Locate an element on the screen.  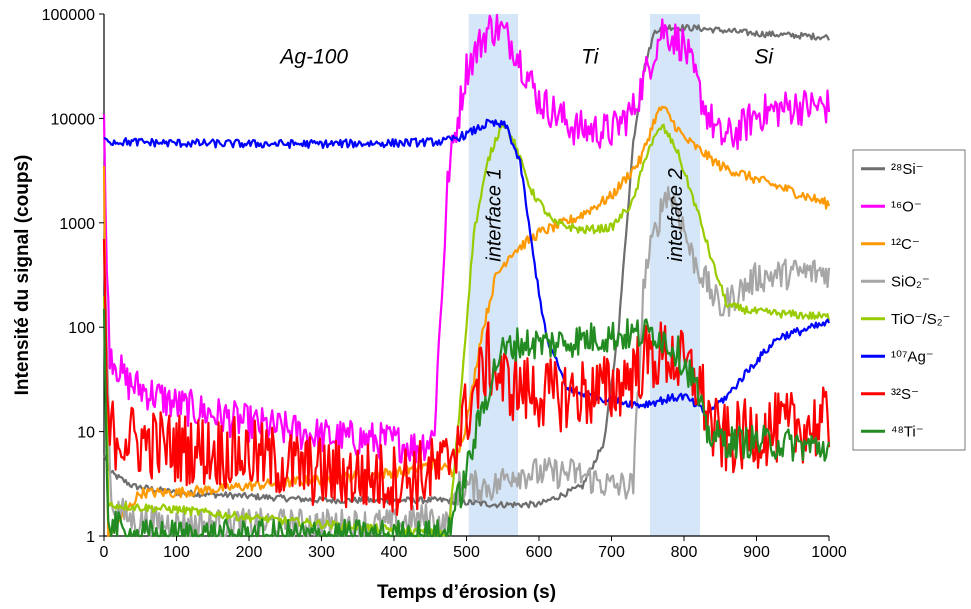
x-tick-label: 600 is located at coordinates (539, 552).